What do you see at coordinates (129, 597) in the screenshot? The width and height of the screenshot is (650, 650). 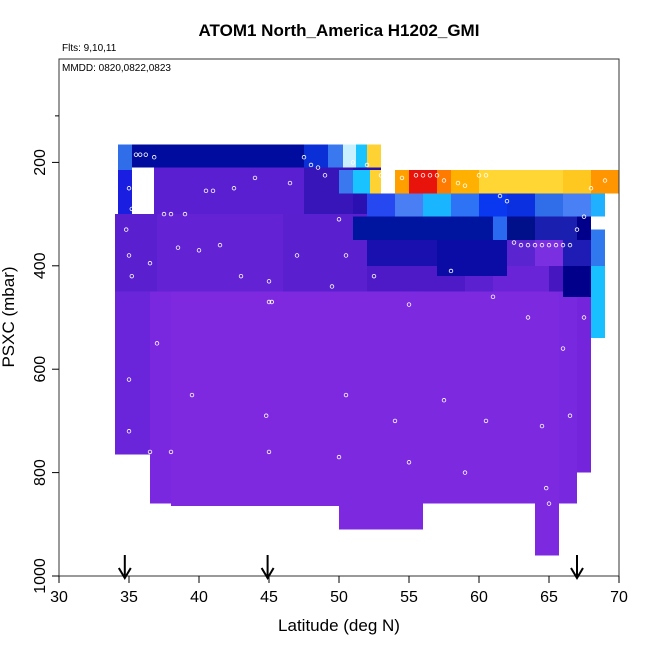 I see `x-tick-label: 35` at bounding box center [129, 597].